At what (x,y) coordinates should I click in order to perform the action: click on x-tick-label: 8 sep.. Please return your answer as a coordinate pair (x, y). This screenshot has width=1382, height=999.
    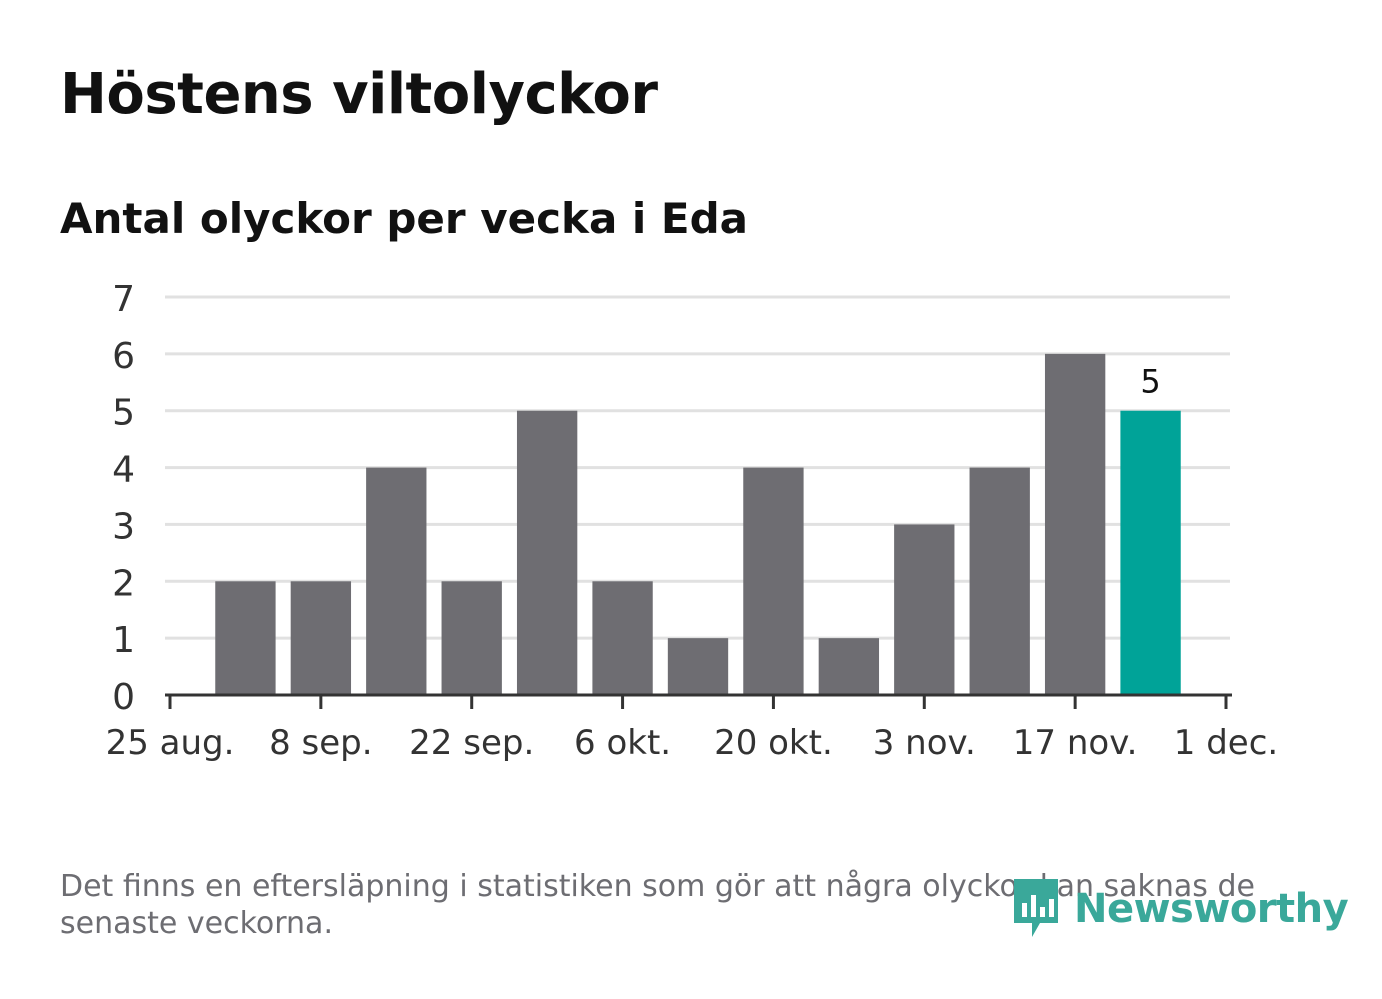
    Looking at the image, I should click on (320, 743).